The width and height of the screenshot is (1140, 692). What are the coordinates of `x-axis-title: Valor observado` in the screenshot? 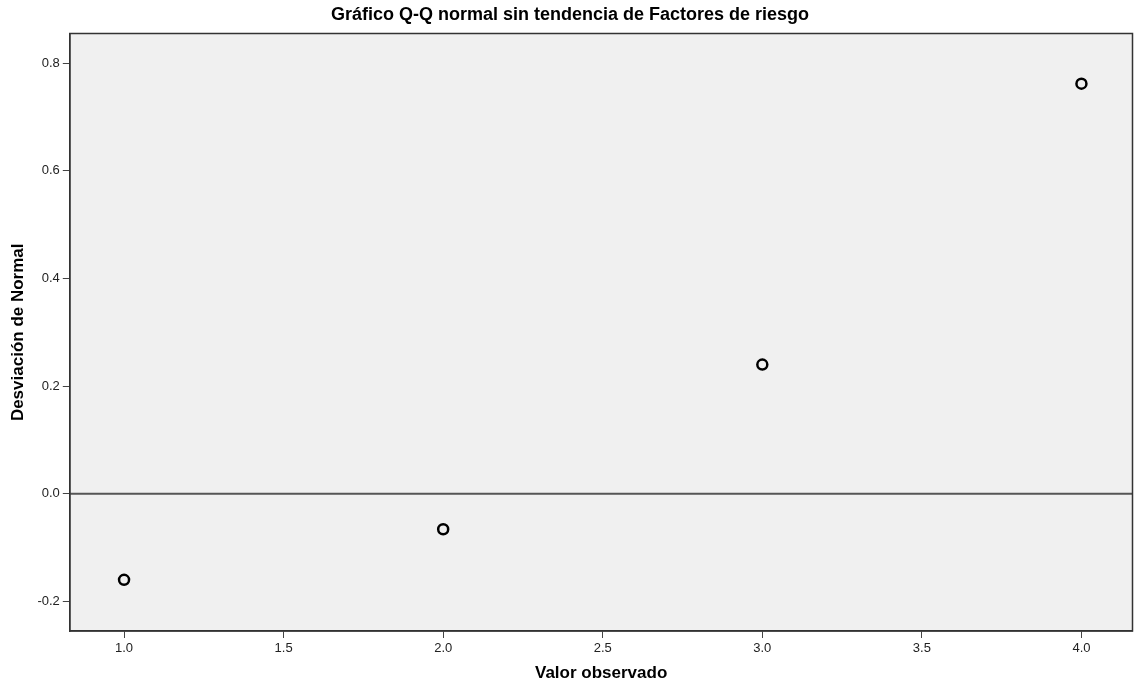 It's located at (601, 673).